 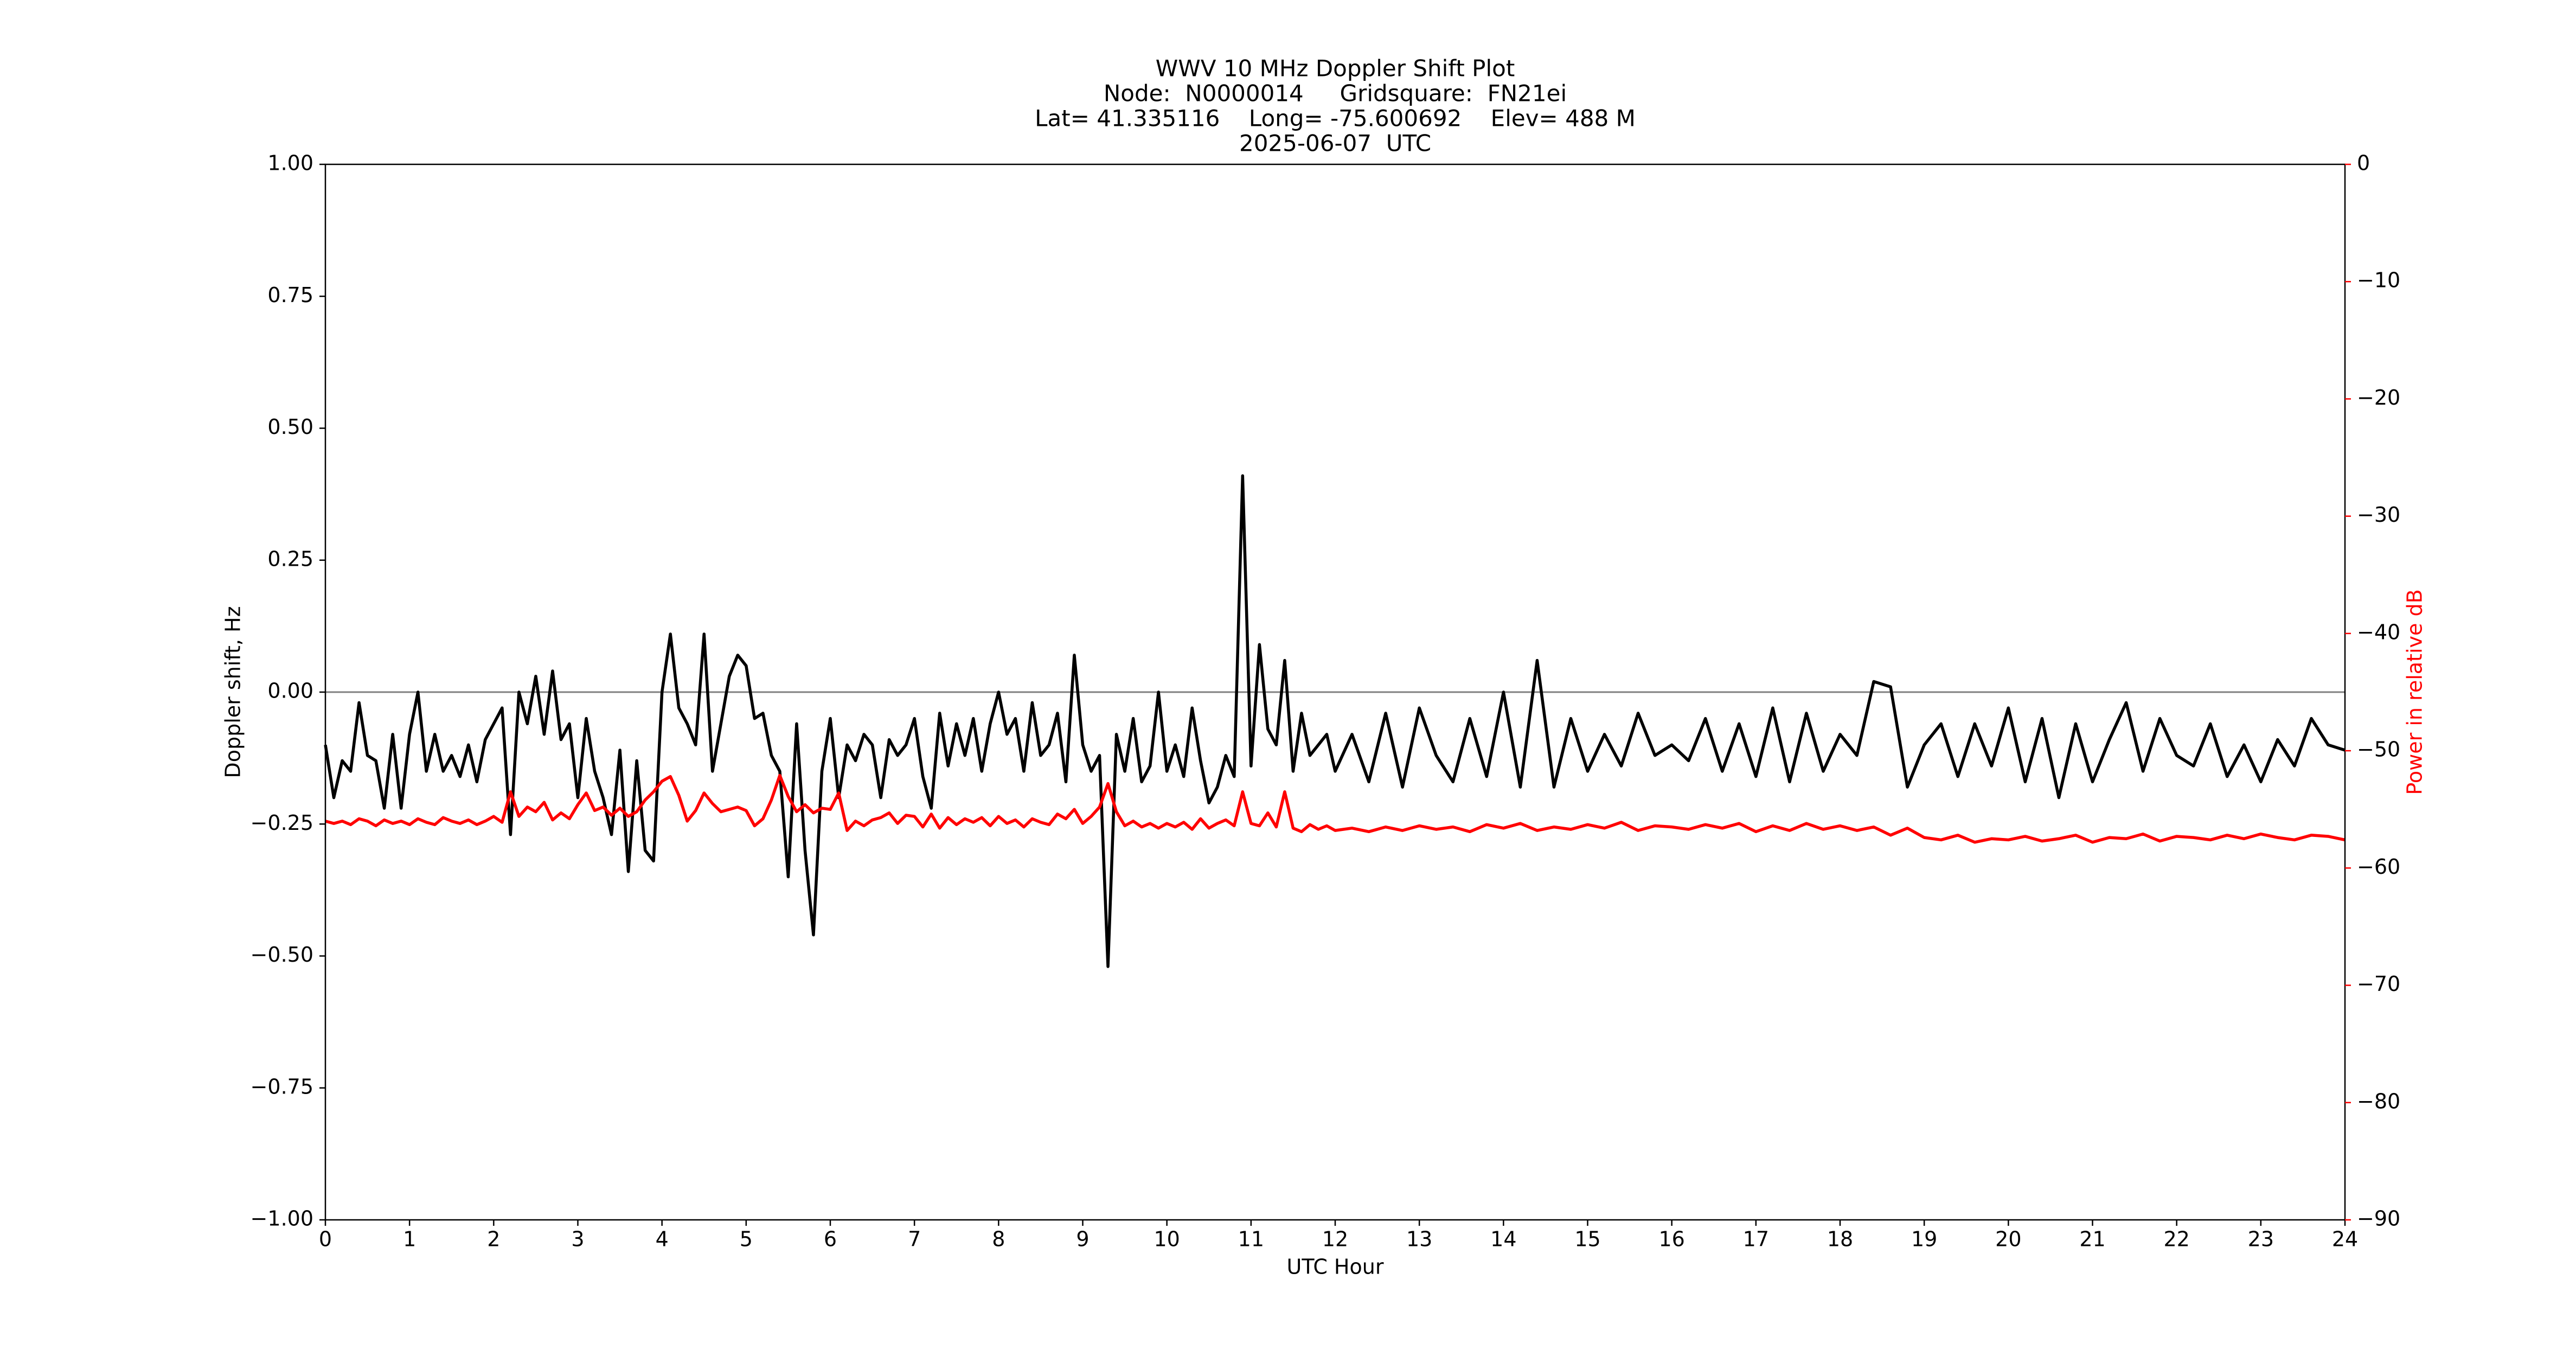 I want to click on x-tick-label: 16, so click(x=1671, y=1239).